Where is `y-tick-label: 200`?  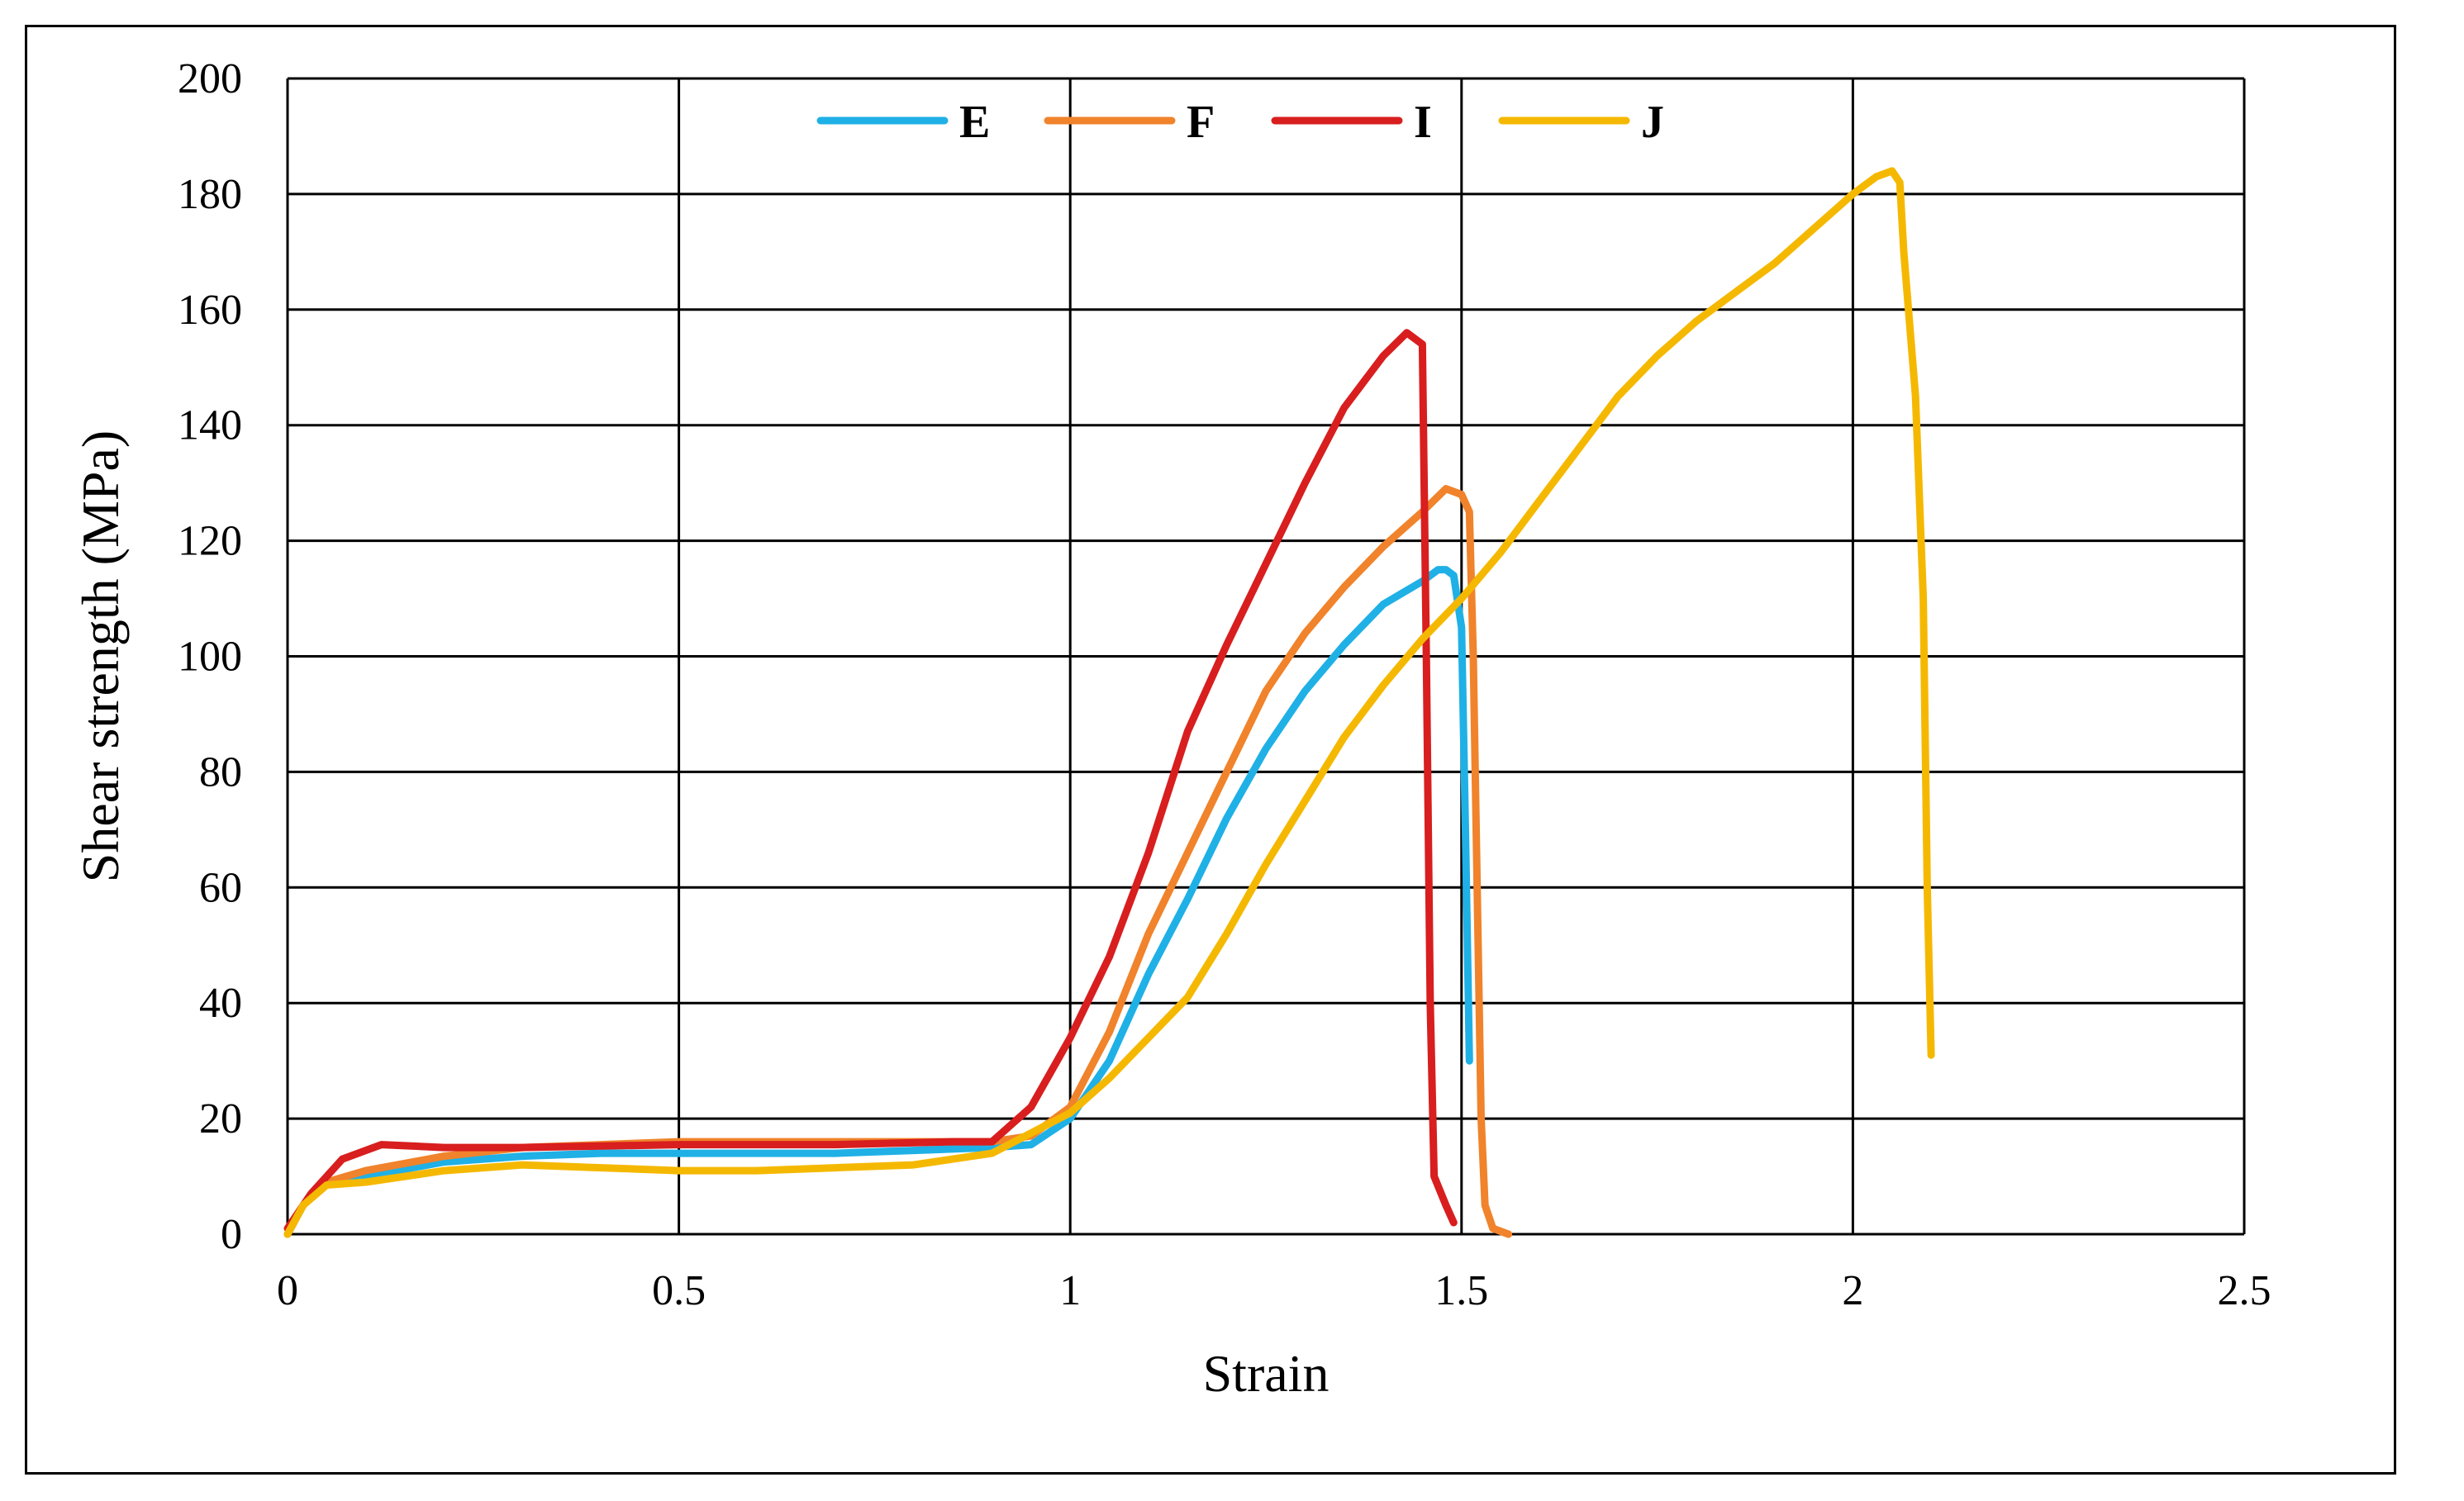
y-tick-label: 200 is located at coordinates (210, 78).